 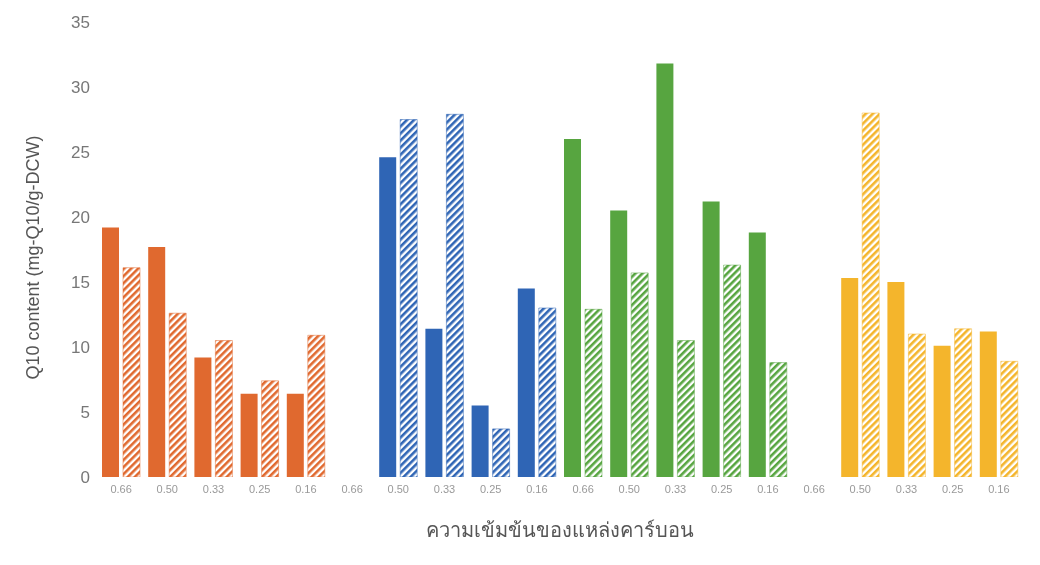 I want to click on y-tick-label: 20, so click(x=80, y=218).